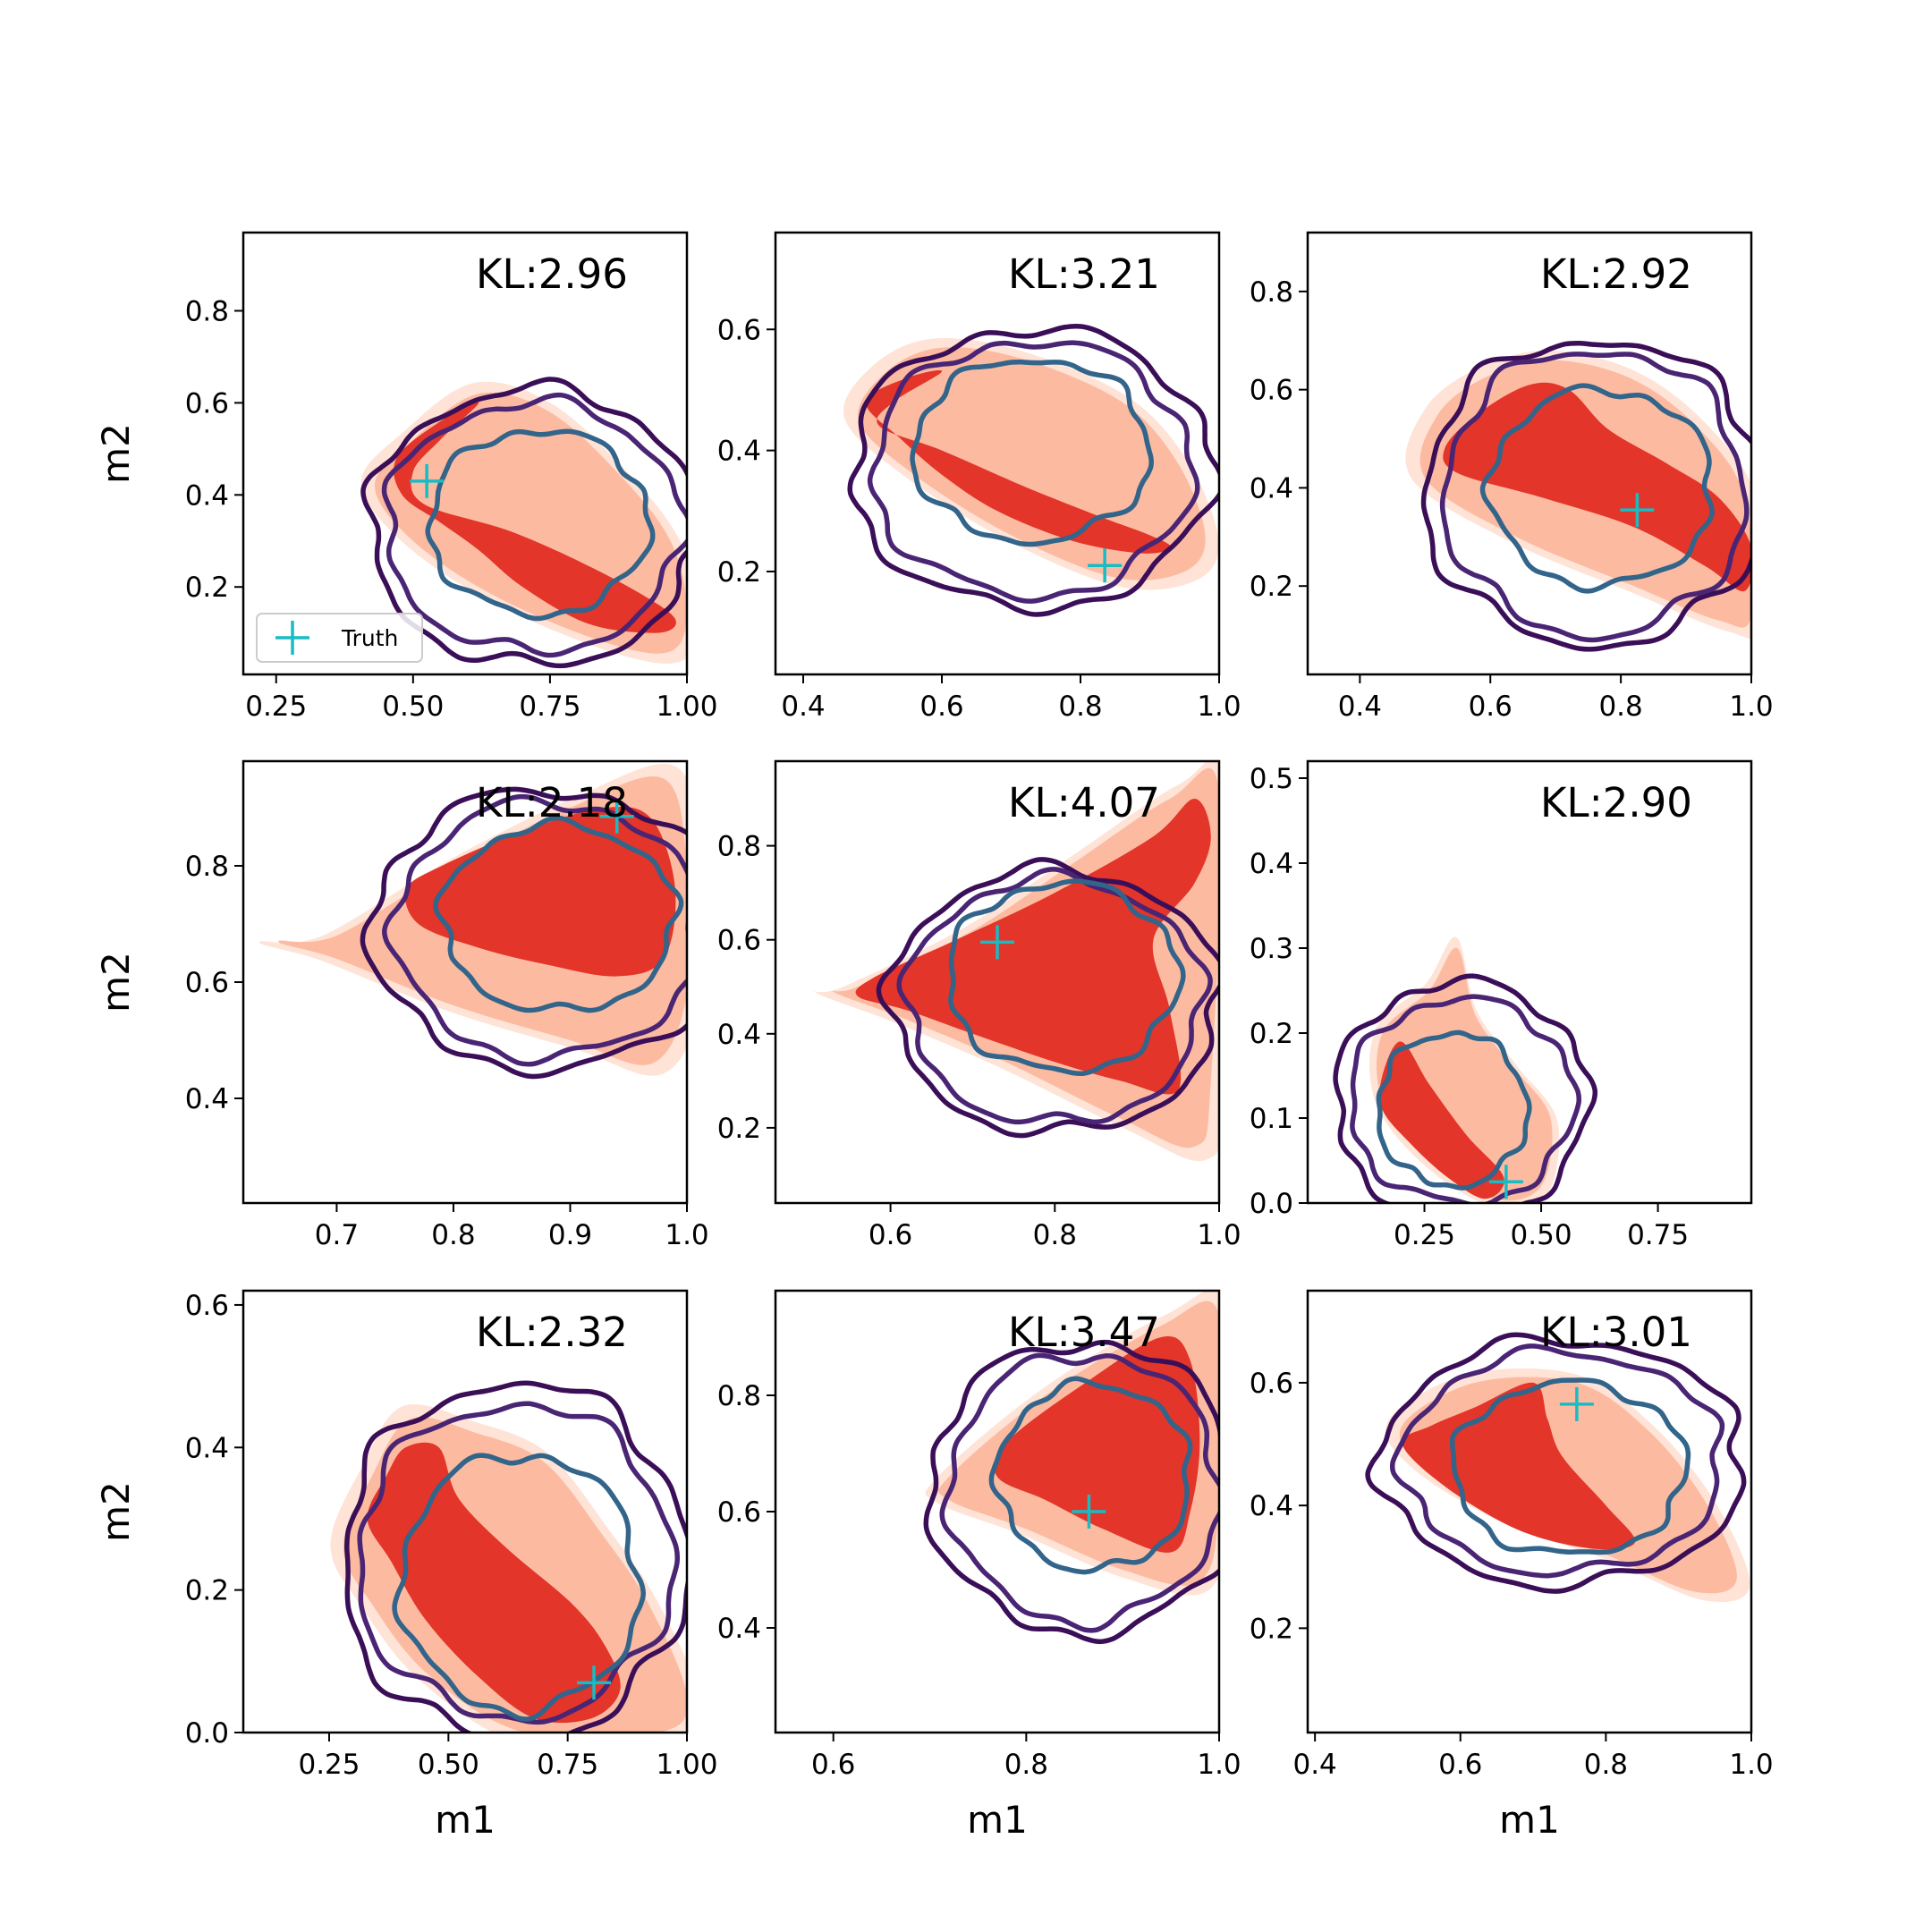  What do you see at coordinates (1271, 779) in the screenshot?
I see `y-tick-label: 0.5` at bounding box center [1271, 779].